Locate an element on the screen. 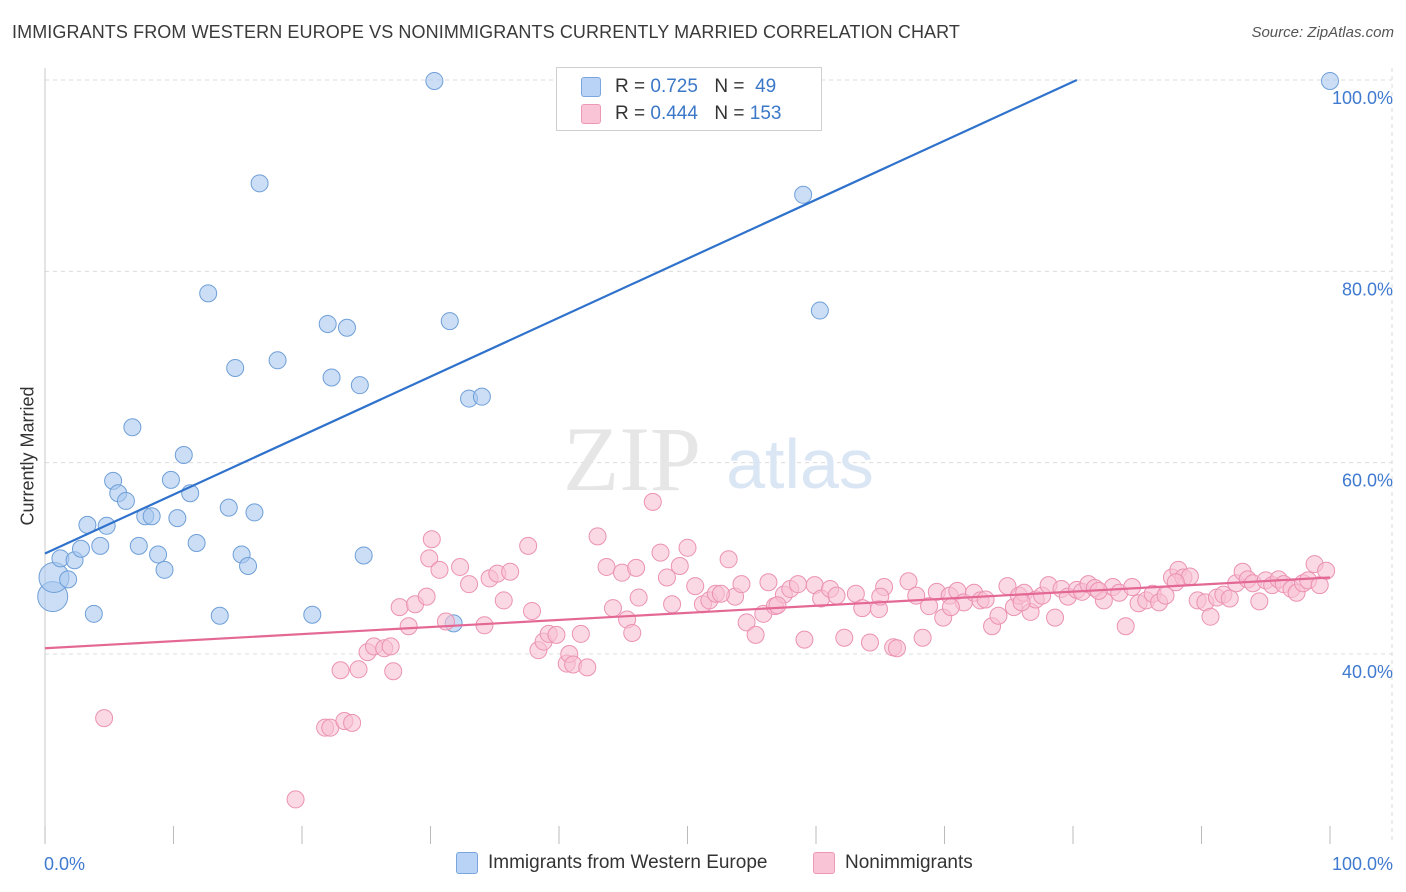  source-label: Source: ZipAtlas.com is located at coordinates (1322, 32).